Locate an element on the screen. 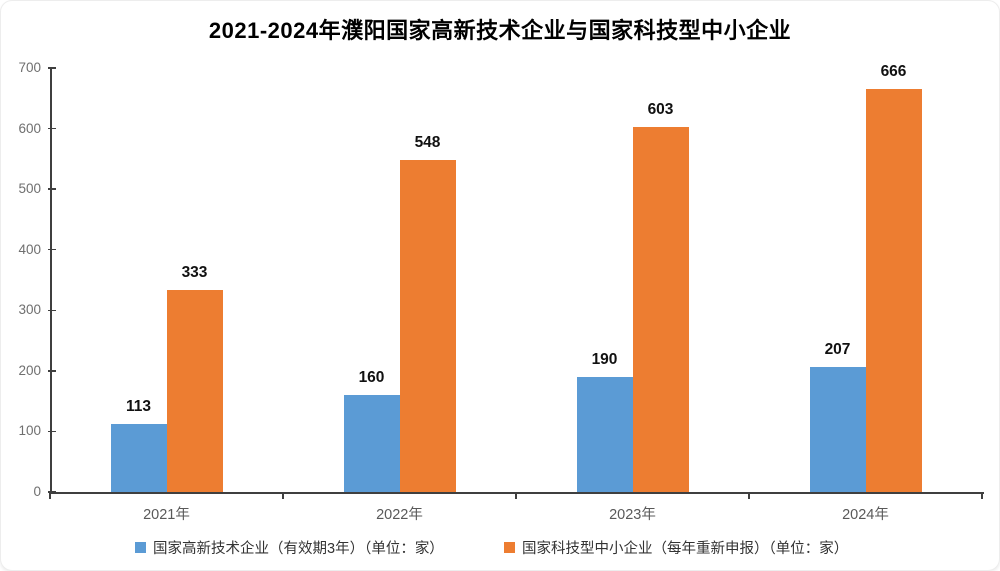 This screenshot has width=1000, height=571. x-axis-label: 2023年 is located at coordinates (632, 515).